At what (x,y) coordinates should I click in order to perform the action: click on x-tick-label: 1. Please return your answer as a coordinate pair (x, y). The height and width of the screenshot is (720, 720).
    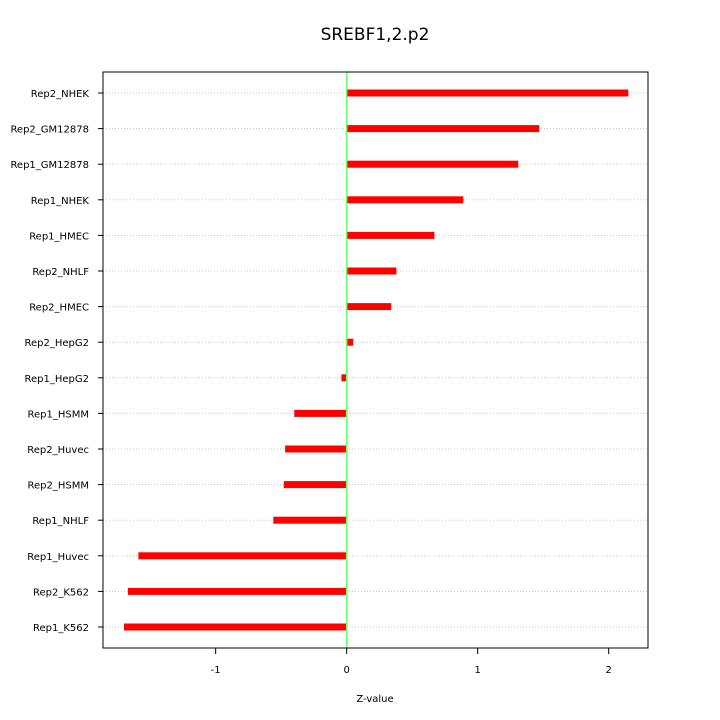
    Looking at the image, I should click on (478, 670).